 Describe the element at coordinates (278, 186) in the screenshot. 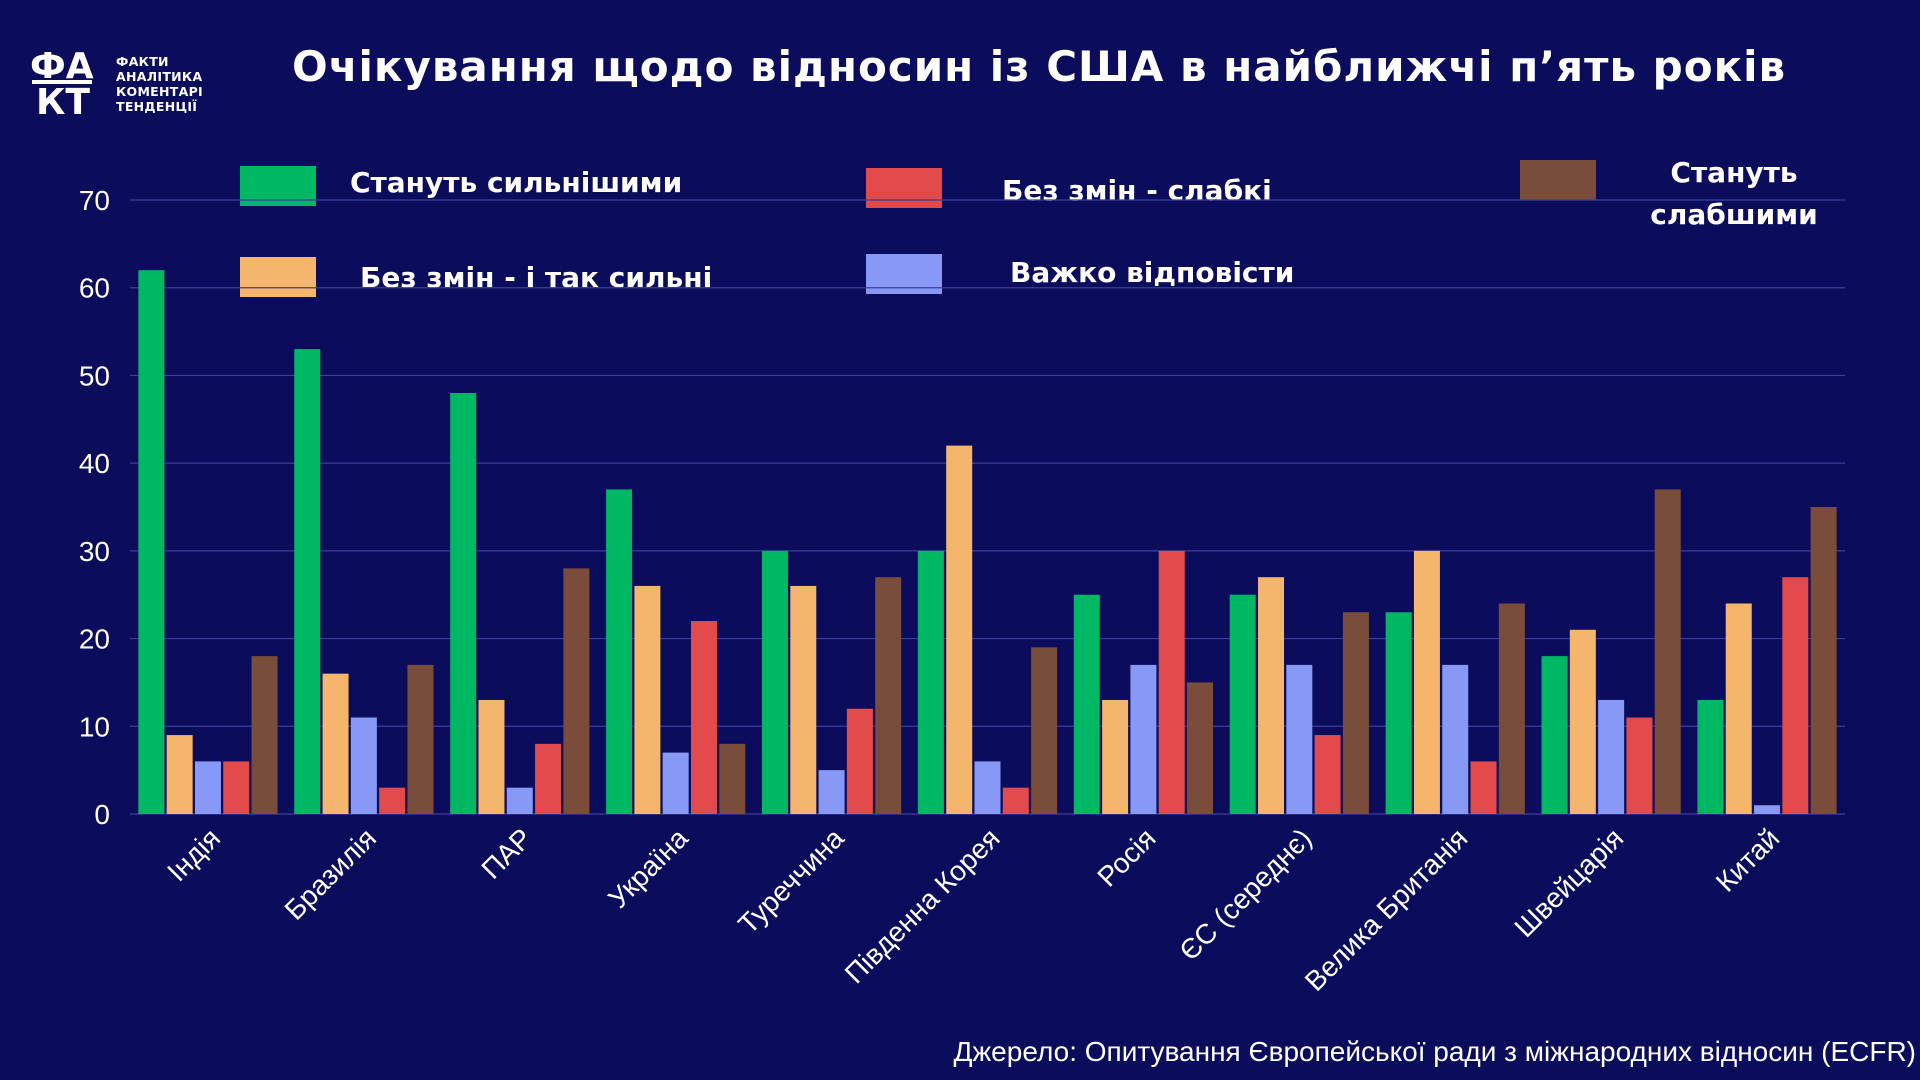

I see `legend-swatch-stronger` at that location.